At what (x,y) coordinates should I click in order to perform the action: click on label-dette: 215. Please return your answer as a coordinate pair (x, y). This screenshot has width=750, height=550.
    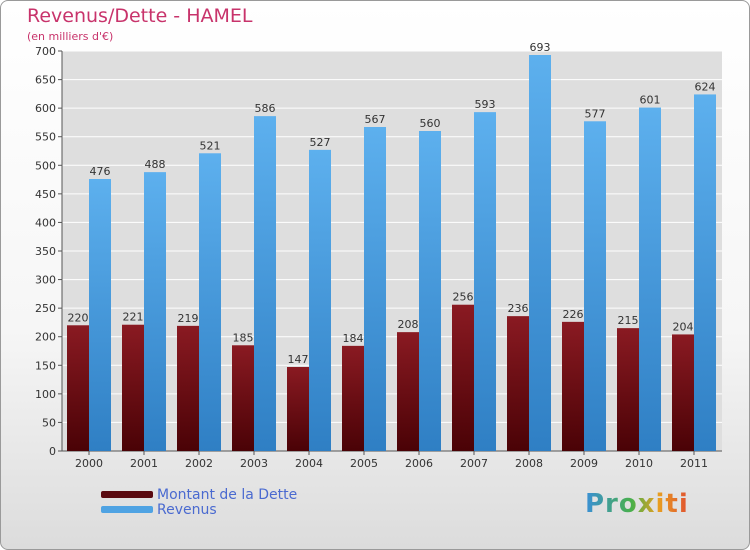
    Looking at the image, I should click on (628, 320).